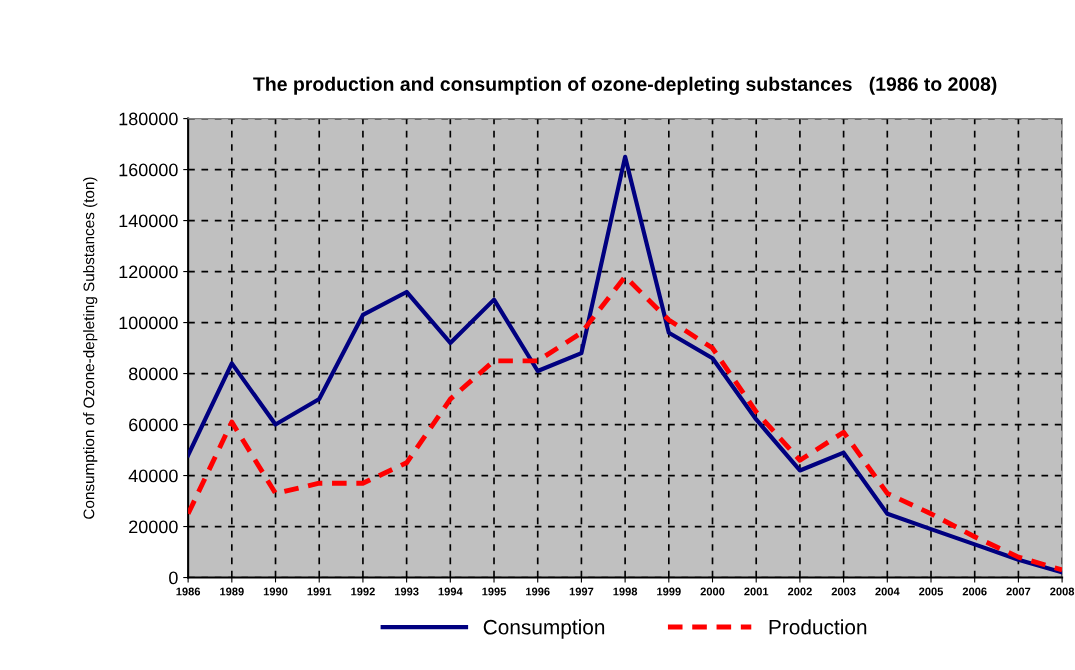  I want to click on y-tick-label: 140000, so click(148, 221).